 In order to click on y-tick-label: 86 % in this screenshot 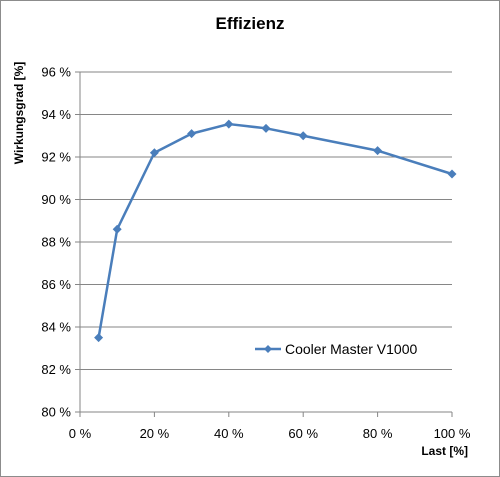, I will do `click(56, 284)`.